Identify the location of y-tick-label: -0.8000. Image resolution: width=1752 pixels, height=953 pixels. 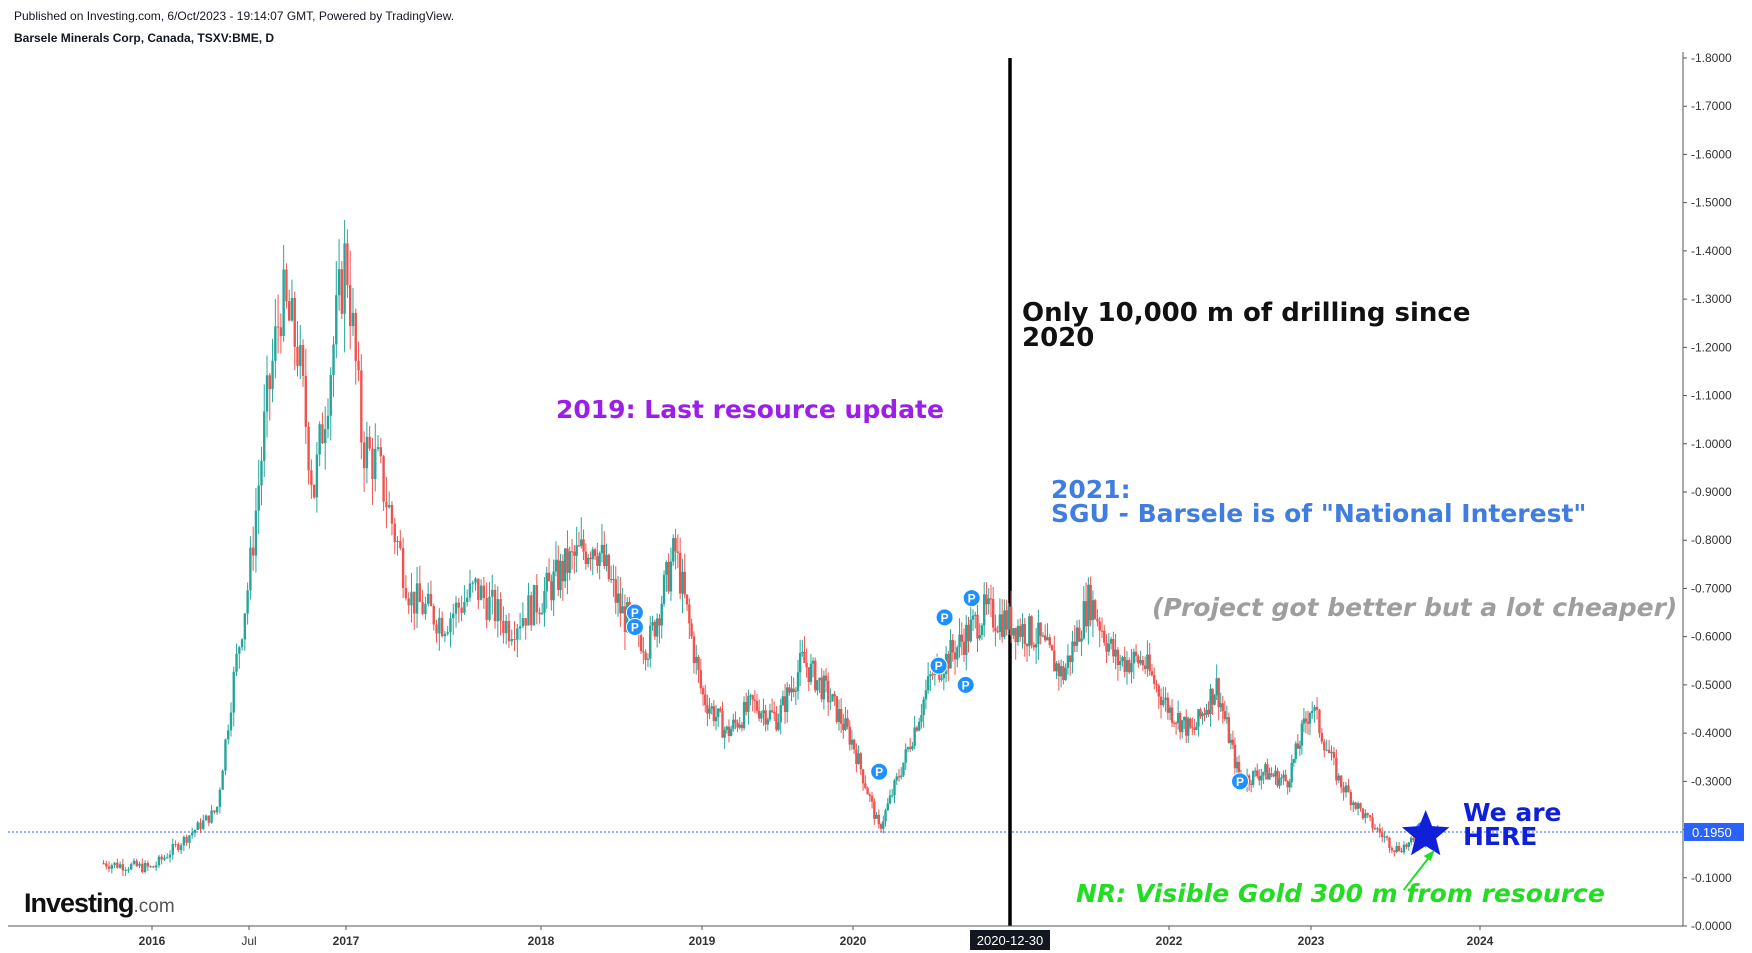
(1711, 540).